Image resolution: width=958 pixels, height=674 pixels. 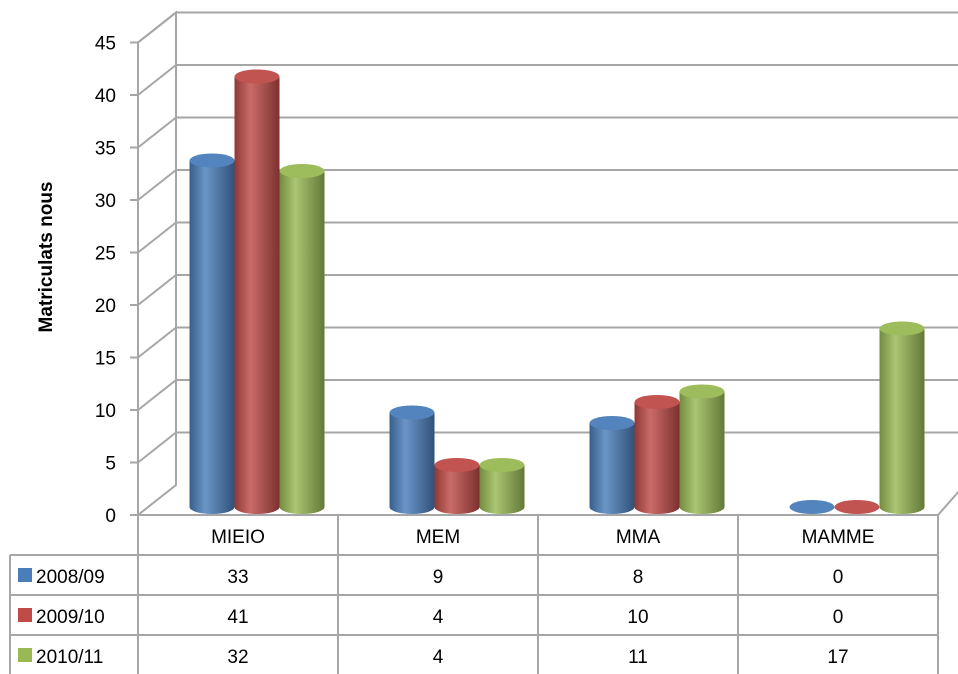 I want to click on bar-2010/11-MAMME, so click(x=902, y=417).